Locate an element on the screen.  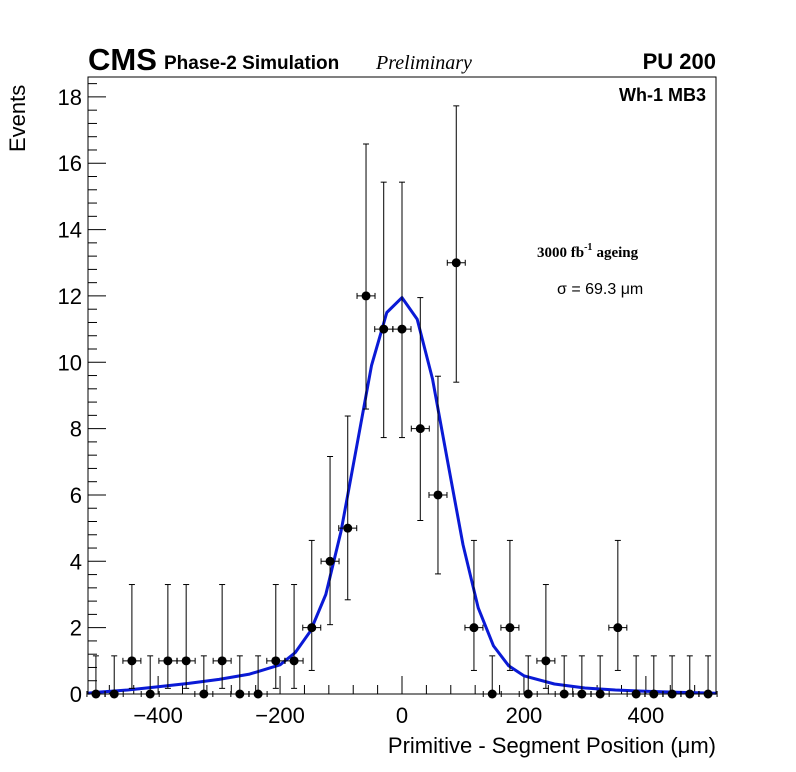
x-tick-labels: −400 −200 0 200 400 is located at coordinates (398, 715).